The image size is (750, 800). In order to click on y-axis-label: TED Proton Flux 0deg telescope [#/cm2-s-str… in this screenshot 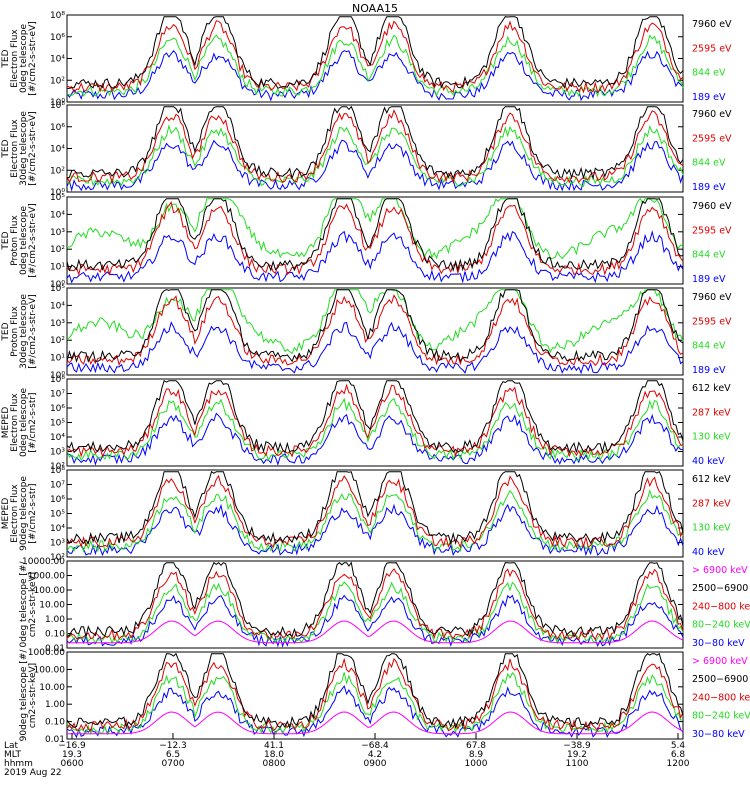, I will do `click(19, 240)`.